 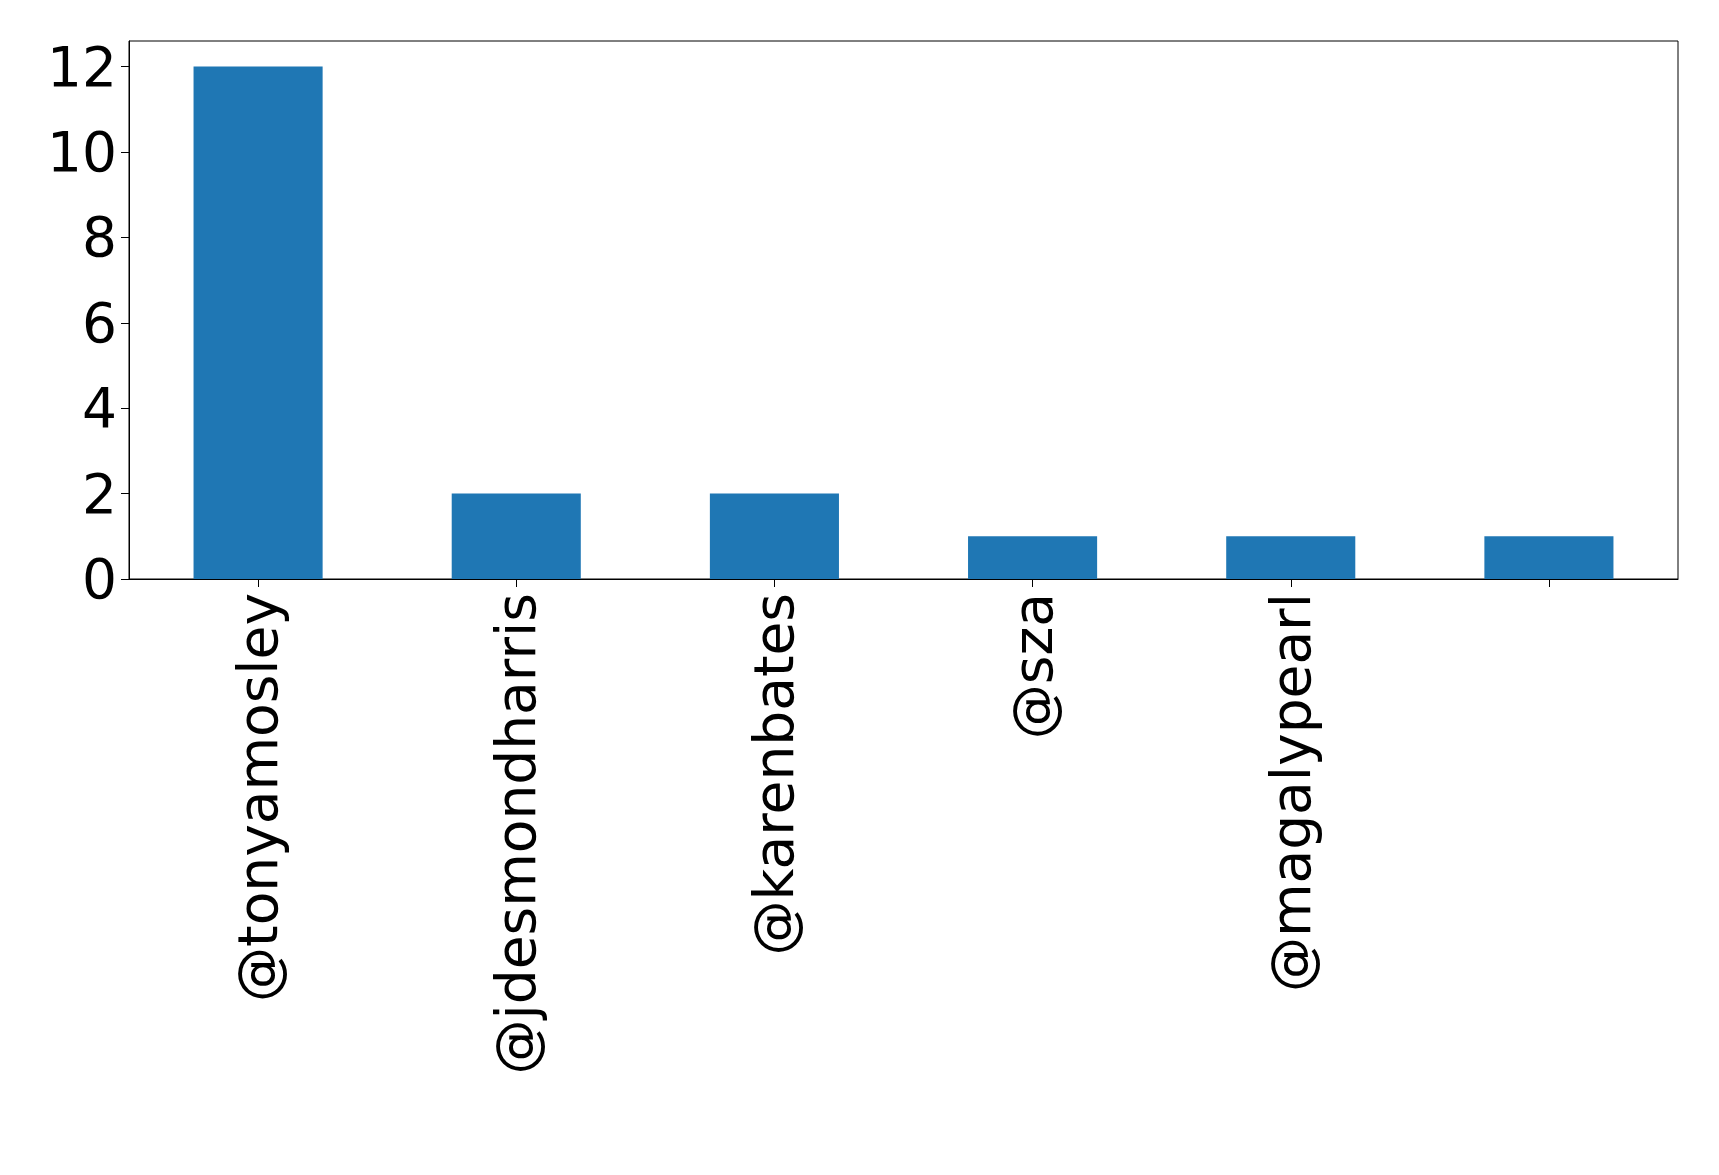 What do you see at coordinates (1290, 793) in the screenshot?
I see `x-tick-label: @magalypearl` at bounding box center [1290, 793].